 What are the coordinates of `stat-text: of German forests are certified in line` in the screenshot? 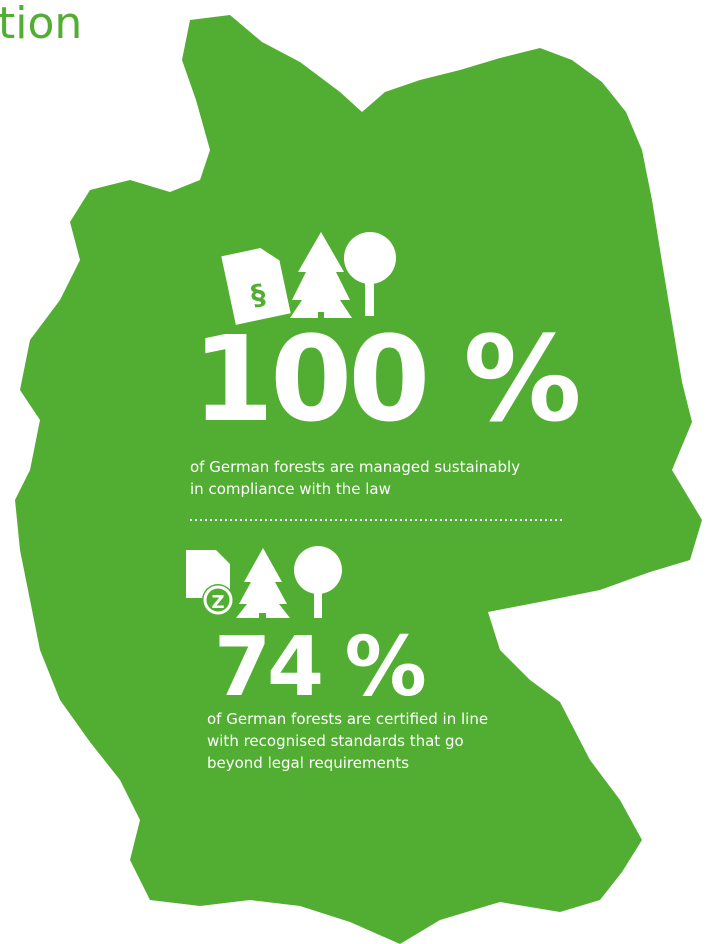 It's located at (347, 719).